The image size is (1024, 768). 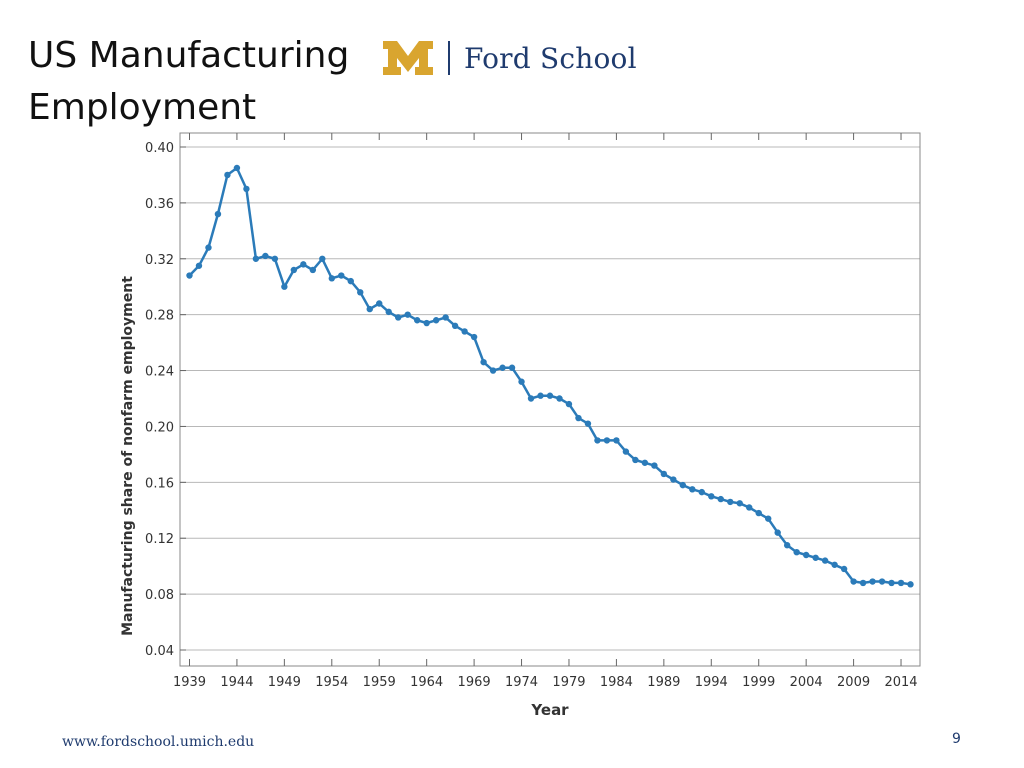 What do you see at coordinates (758, 682) in the screenshot?
I see `x-tick-label: 1999` at bounding box center [758, 682].